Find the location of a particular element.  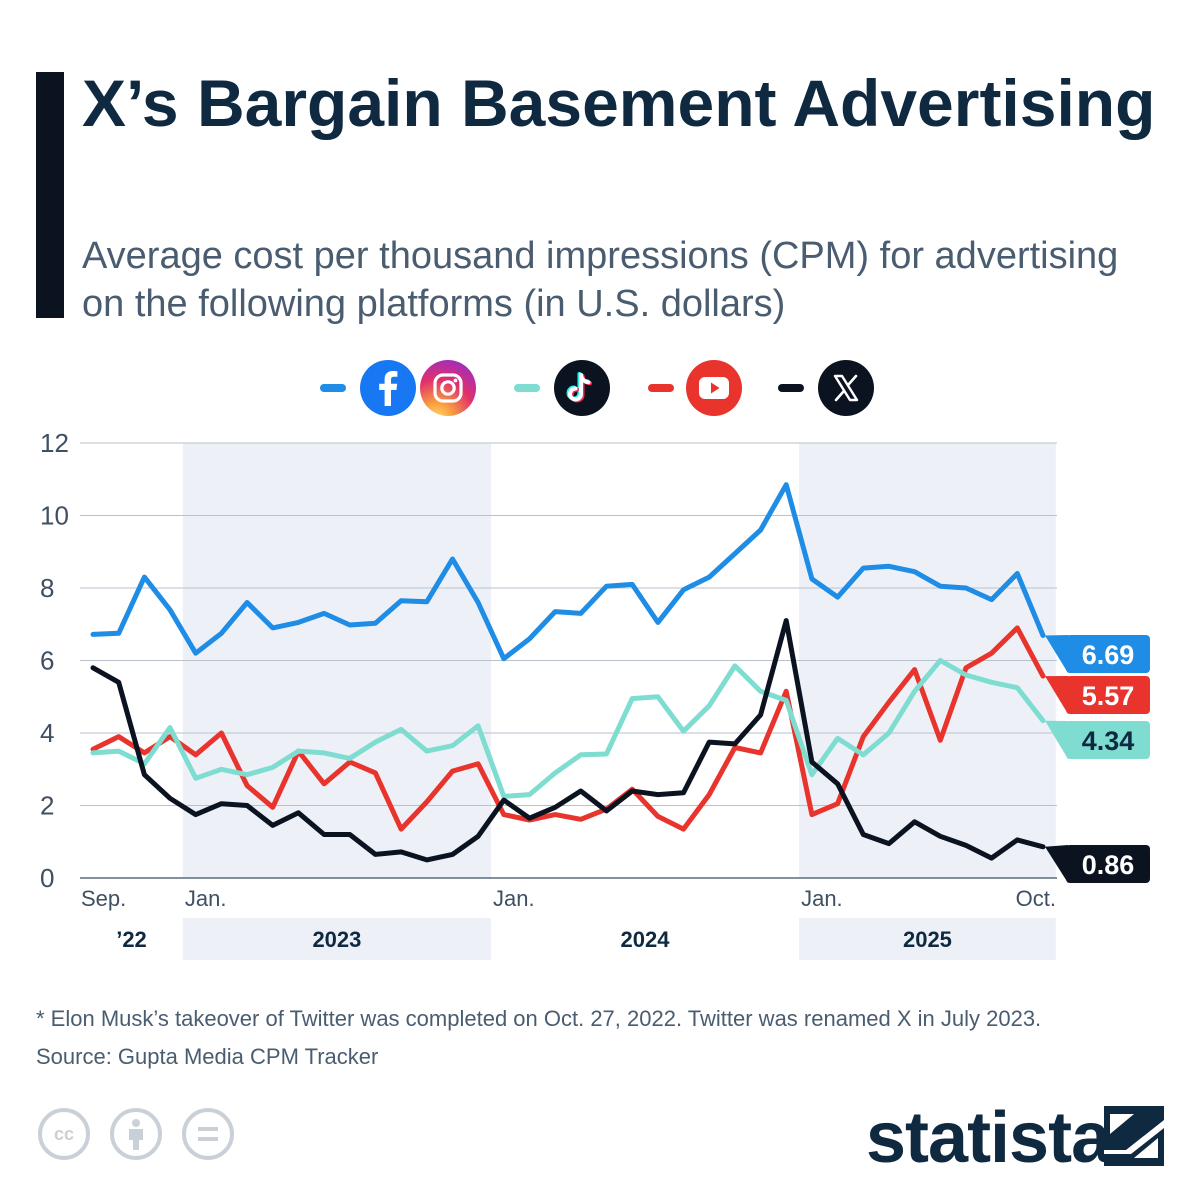

end-label-value: 4.34 is located at coordinates (1108, 741).